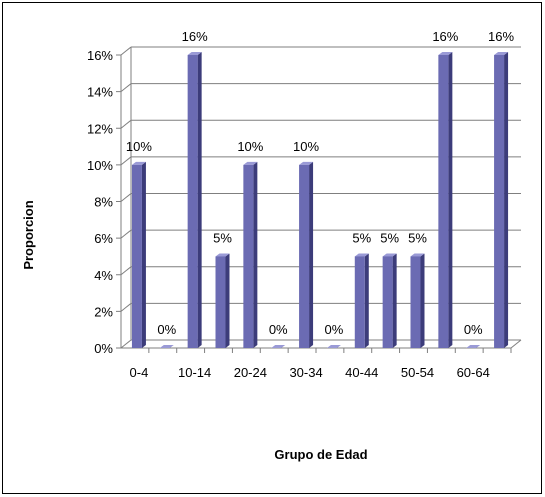 The image size is (545, 497). Describe the element at coordinates (100, 165) in the screenshot. I see `y-tick-label: 10%` at that location.